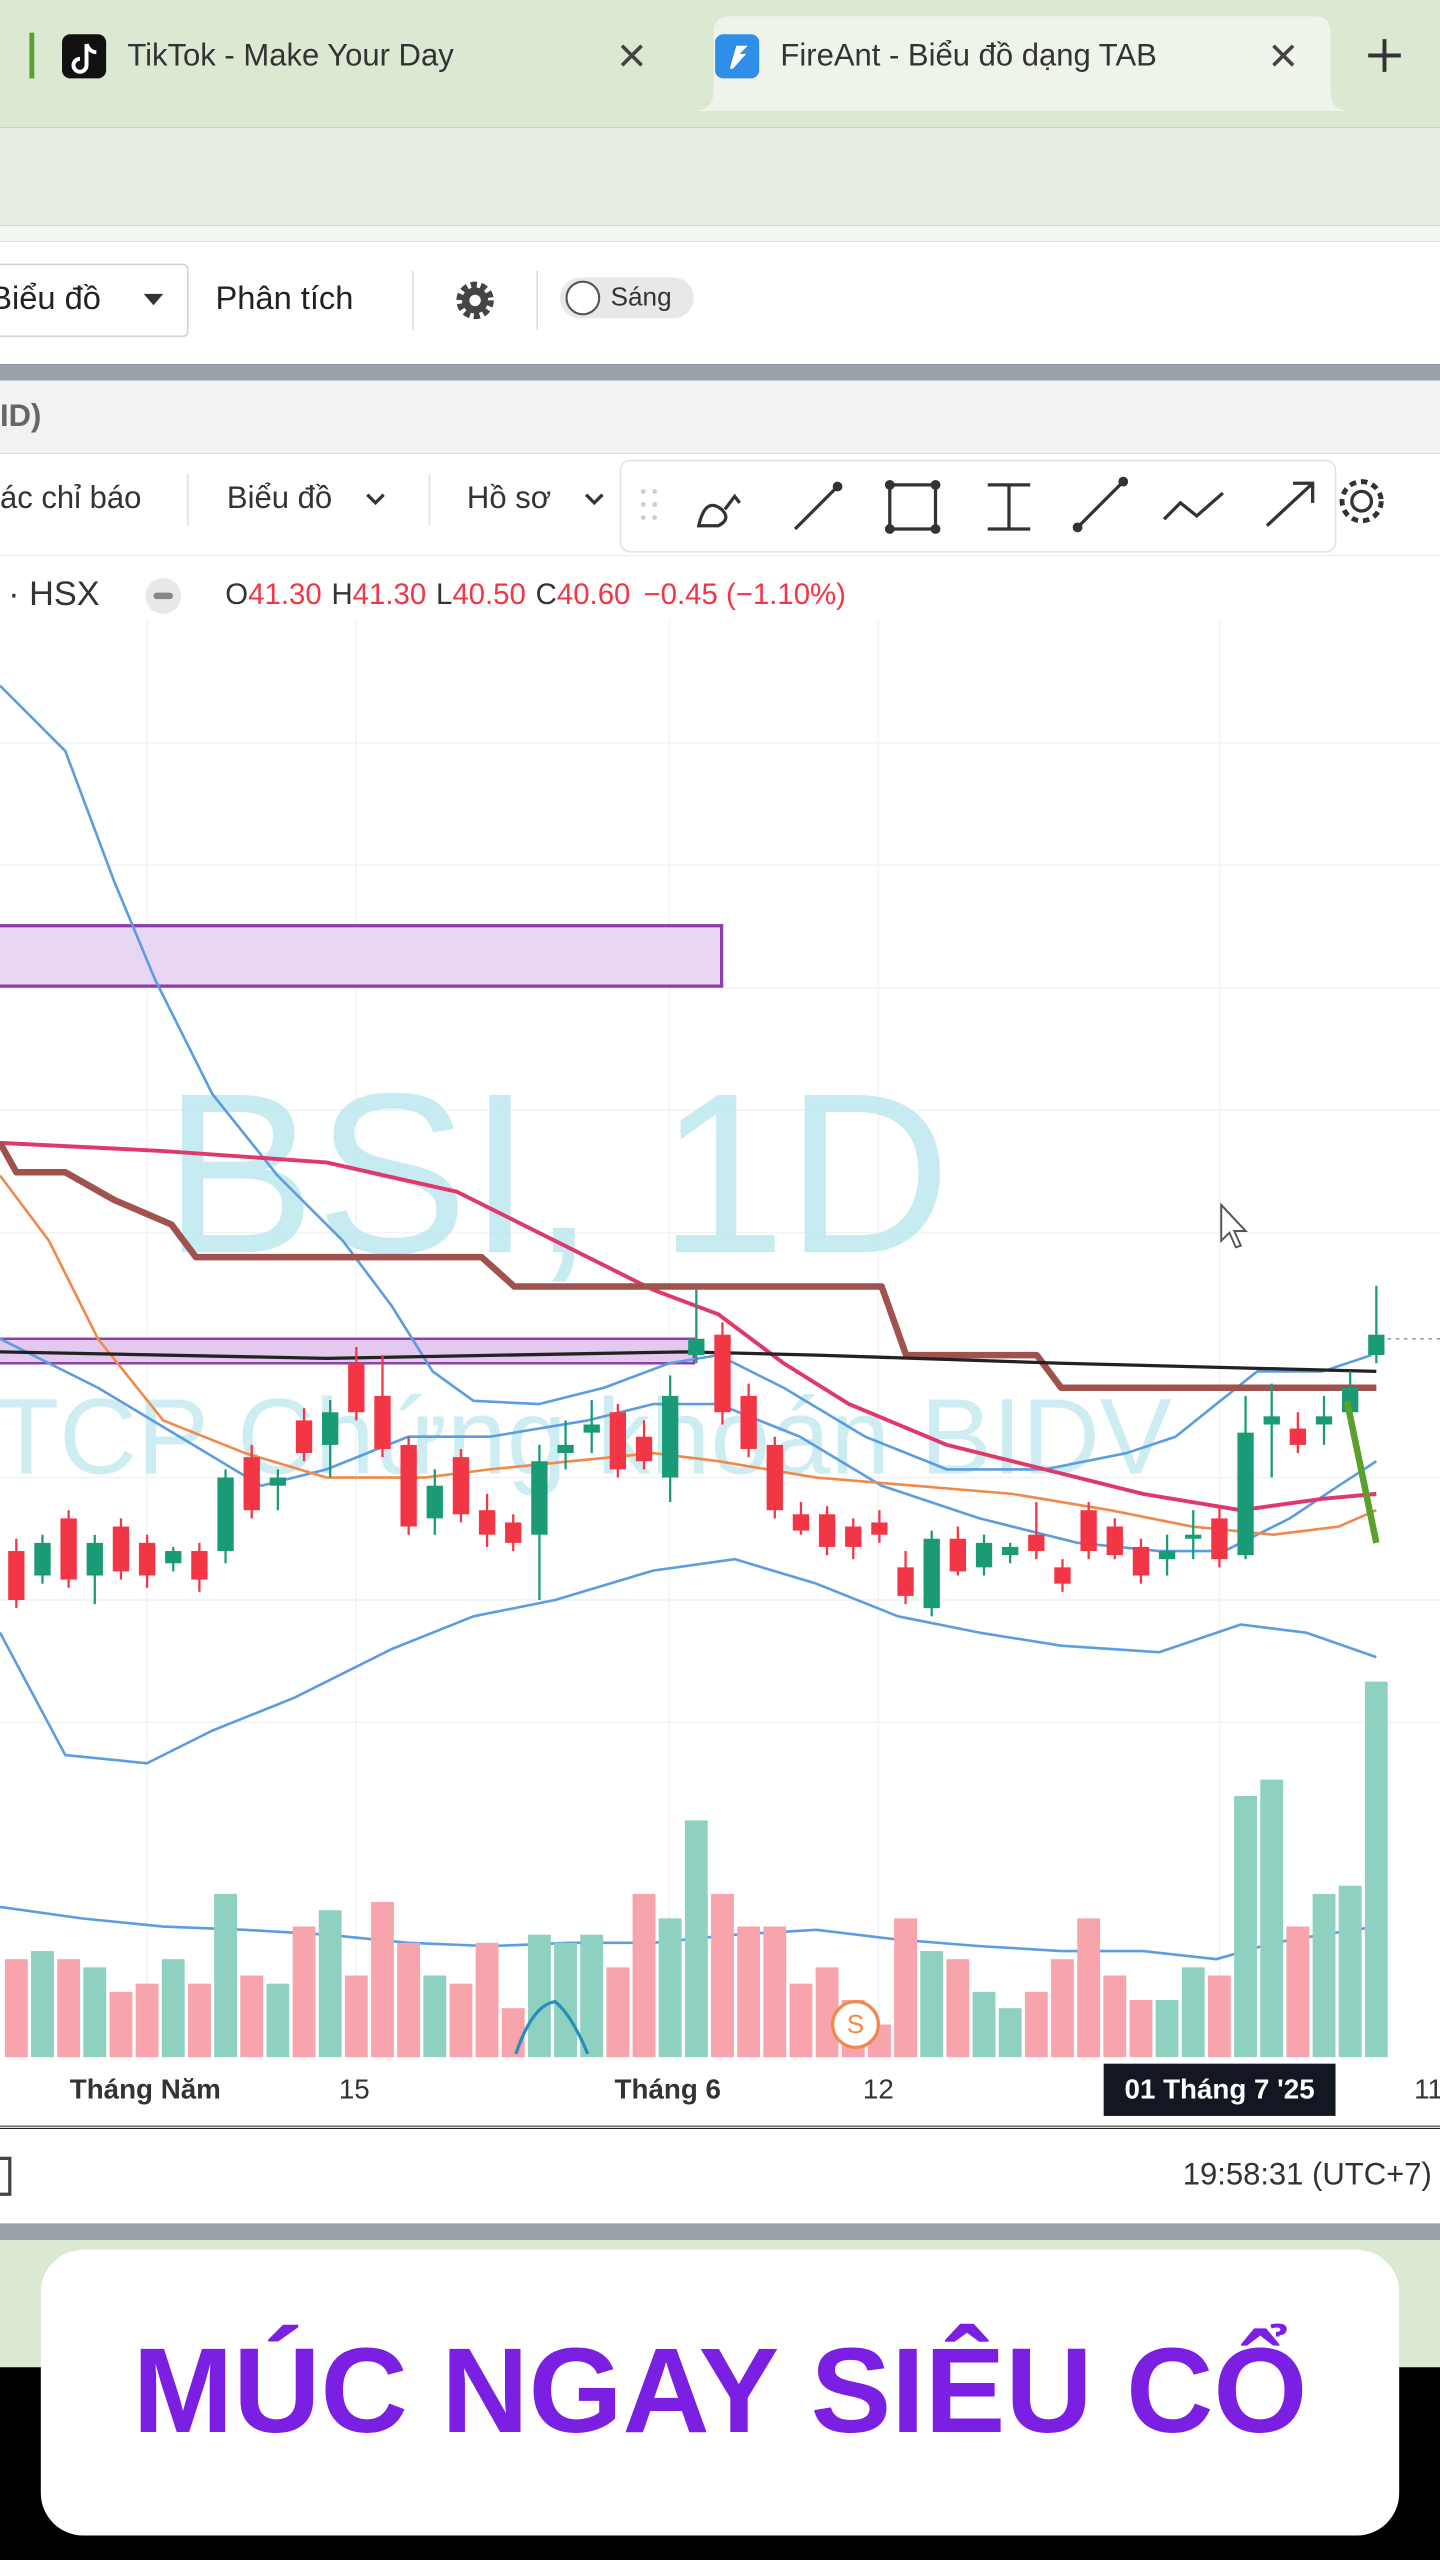  Describe the element at coordinates (290, 54) in the screenshot. I see `tab-title: TikTok - Make Your Day` at that location.